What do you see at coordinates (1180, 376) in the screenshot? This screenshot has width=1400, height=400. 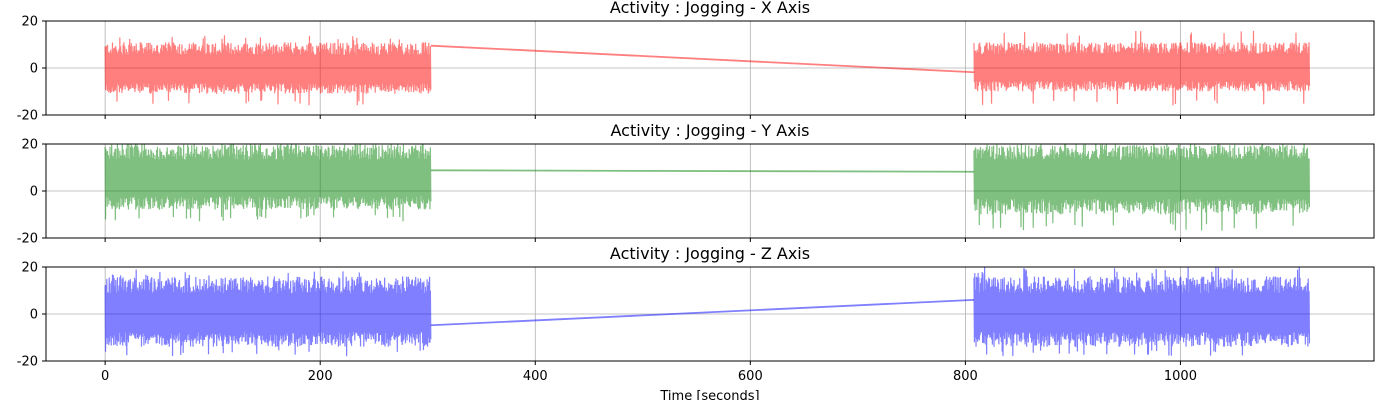 I see `x-tick-label: 1000` at bounding box center [1180, 376].